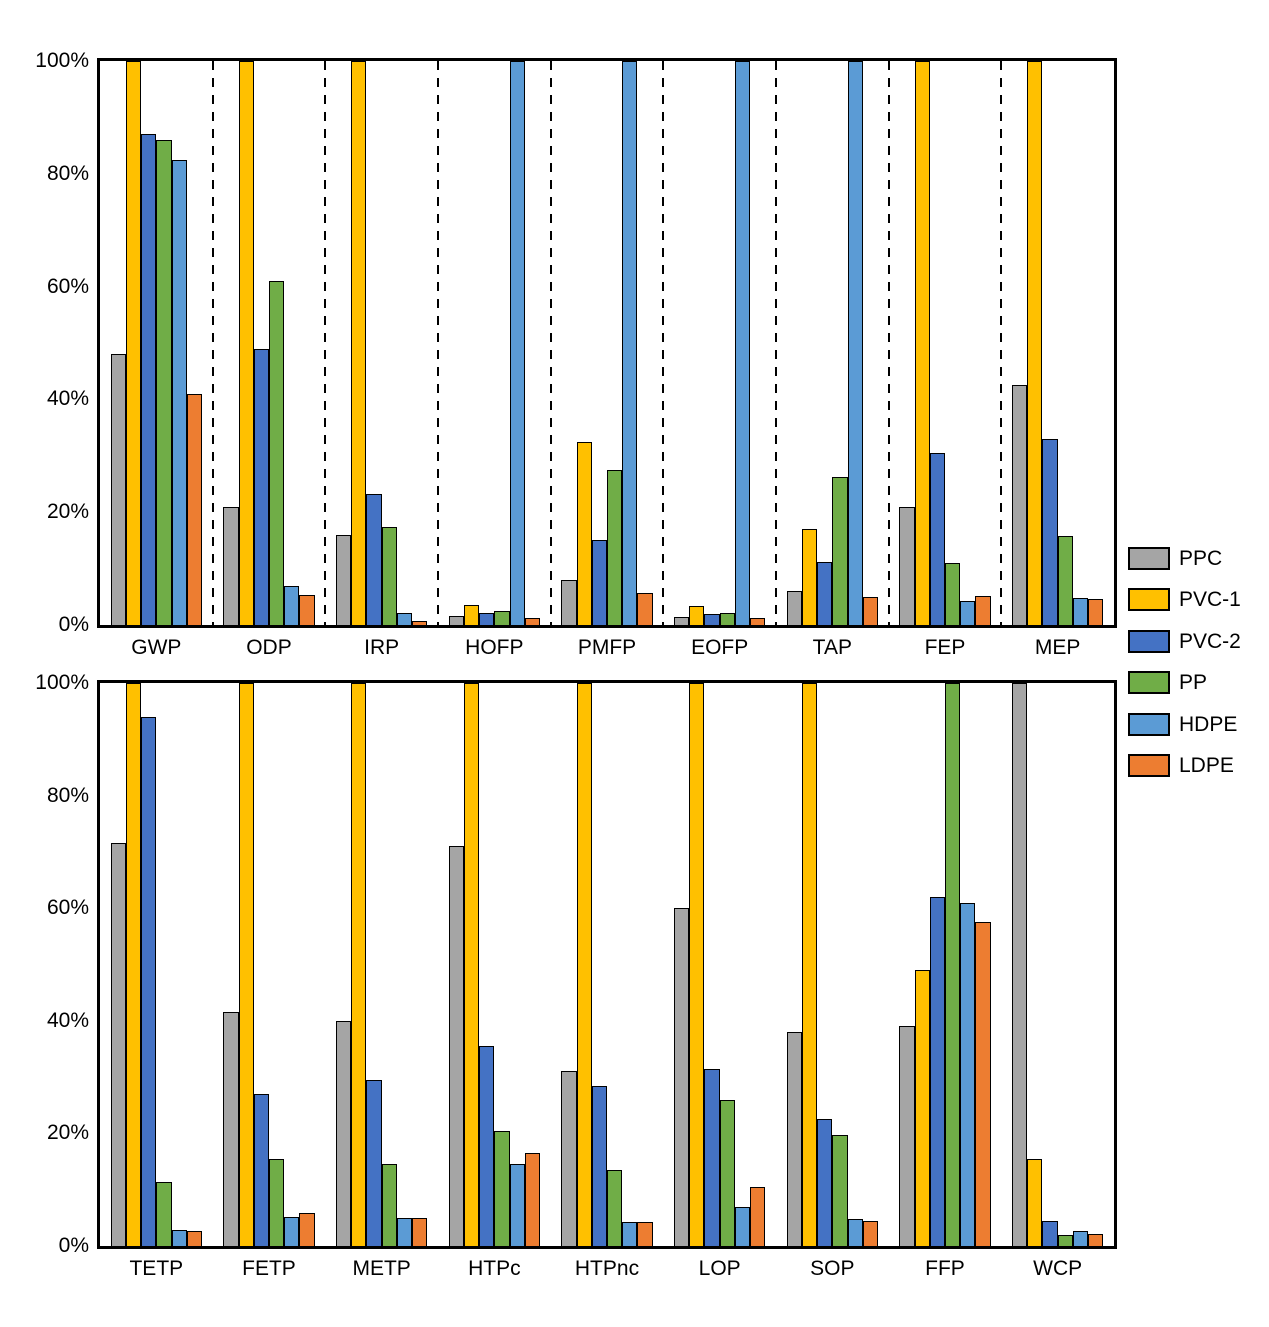 This screenshot has width=1269, height=1327. Describe the element at coordinates (277, 452) in the screenshot. I see `bar-PP-ODP` at that location.